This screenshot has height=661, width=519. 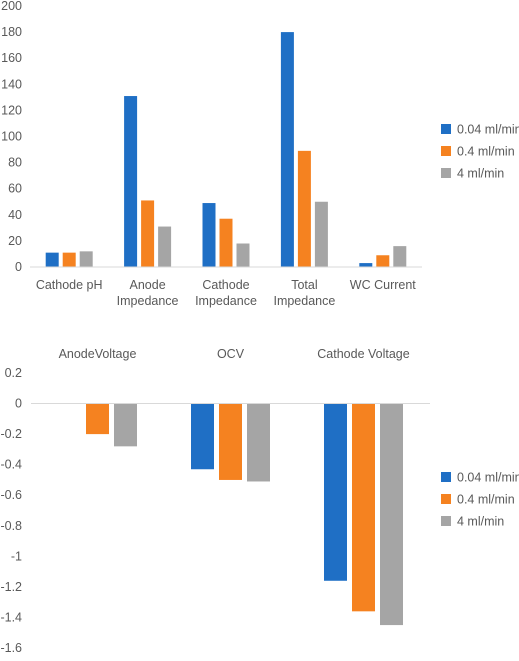 What do you see at coordinates (98, 354) in the screenshot?
I see `category-label: AnodeVoltage` at bounding box center [98, 354].